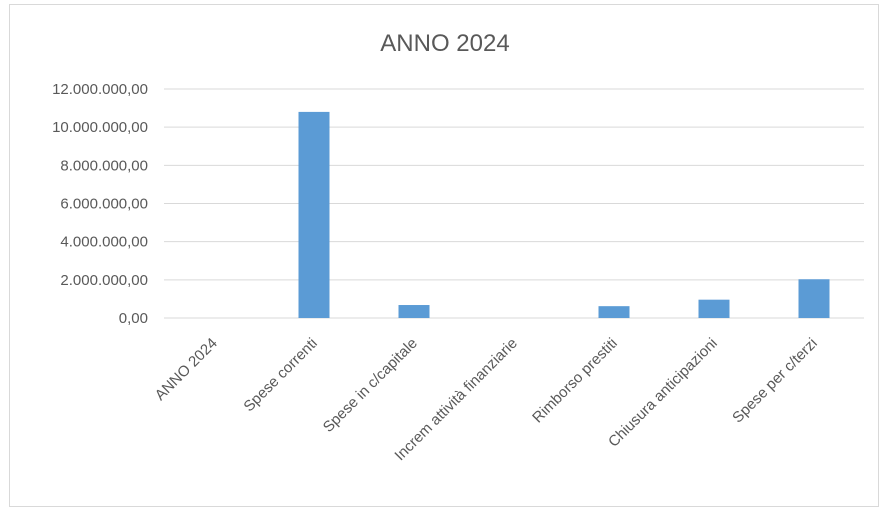  Describe the element at coordinates (186, 369) in the screenshot. I see `x-tick-label: ANNO 2024` at that location.